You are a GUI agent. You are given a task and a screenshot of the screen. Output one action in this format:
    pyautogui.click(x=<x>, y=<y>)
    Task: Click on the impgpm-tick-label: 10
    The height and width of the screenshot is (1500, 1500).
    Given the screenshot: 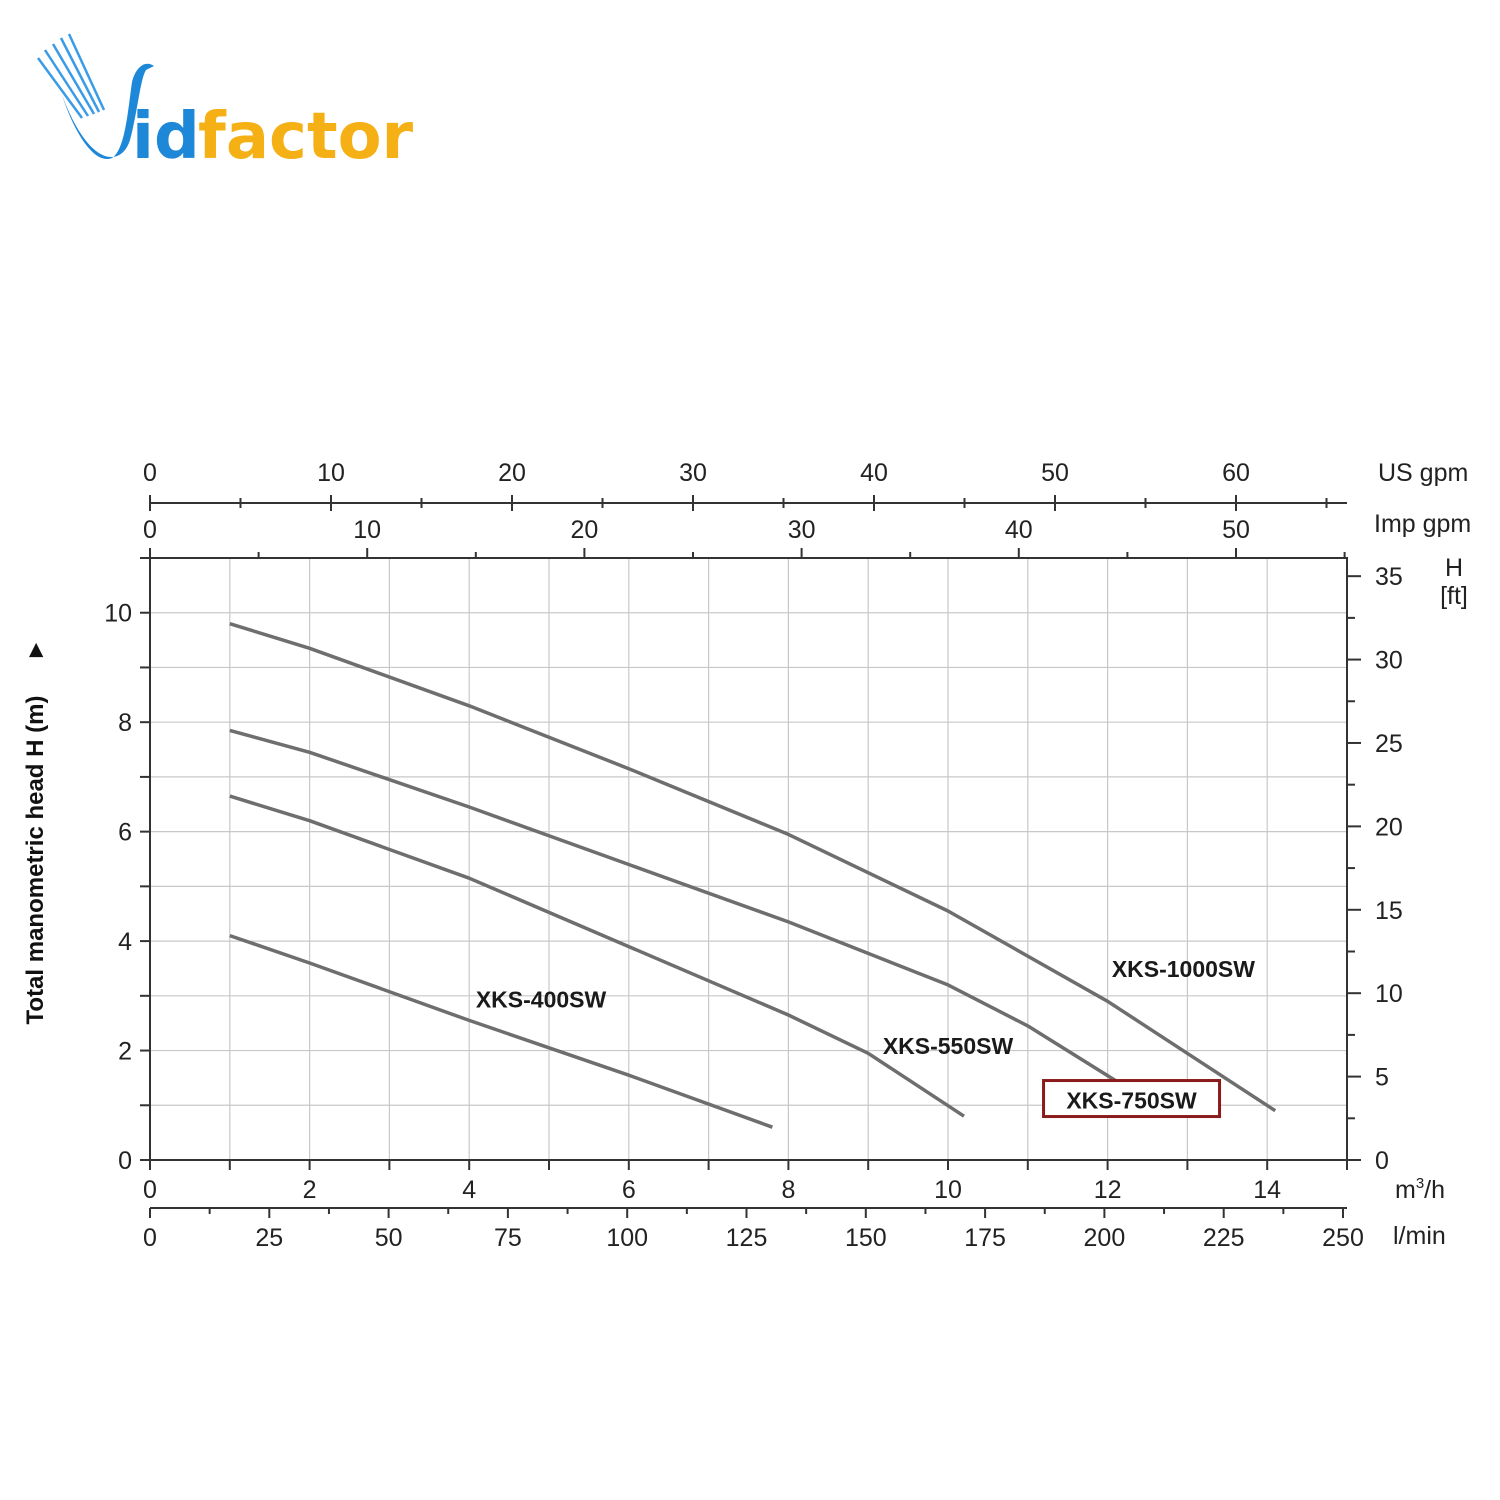 What is the action you would take?
    pyautogui.click(x=367, y=530)
    